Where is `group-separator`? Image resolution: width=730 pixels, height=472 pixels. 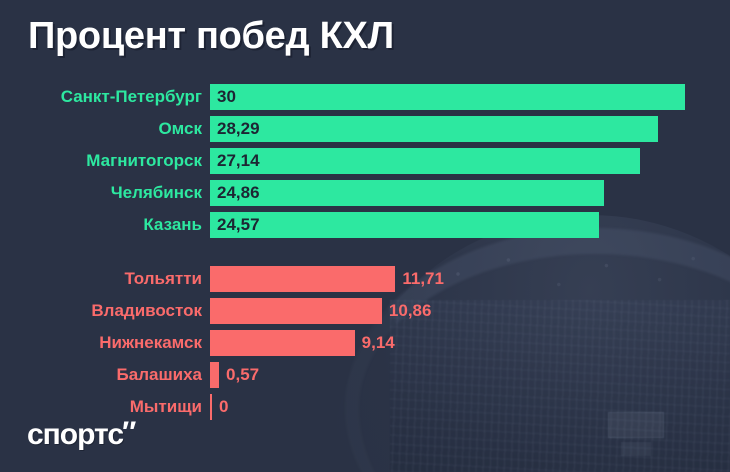 group-separator is located at coordinates (365, 255).